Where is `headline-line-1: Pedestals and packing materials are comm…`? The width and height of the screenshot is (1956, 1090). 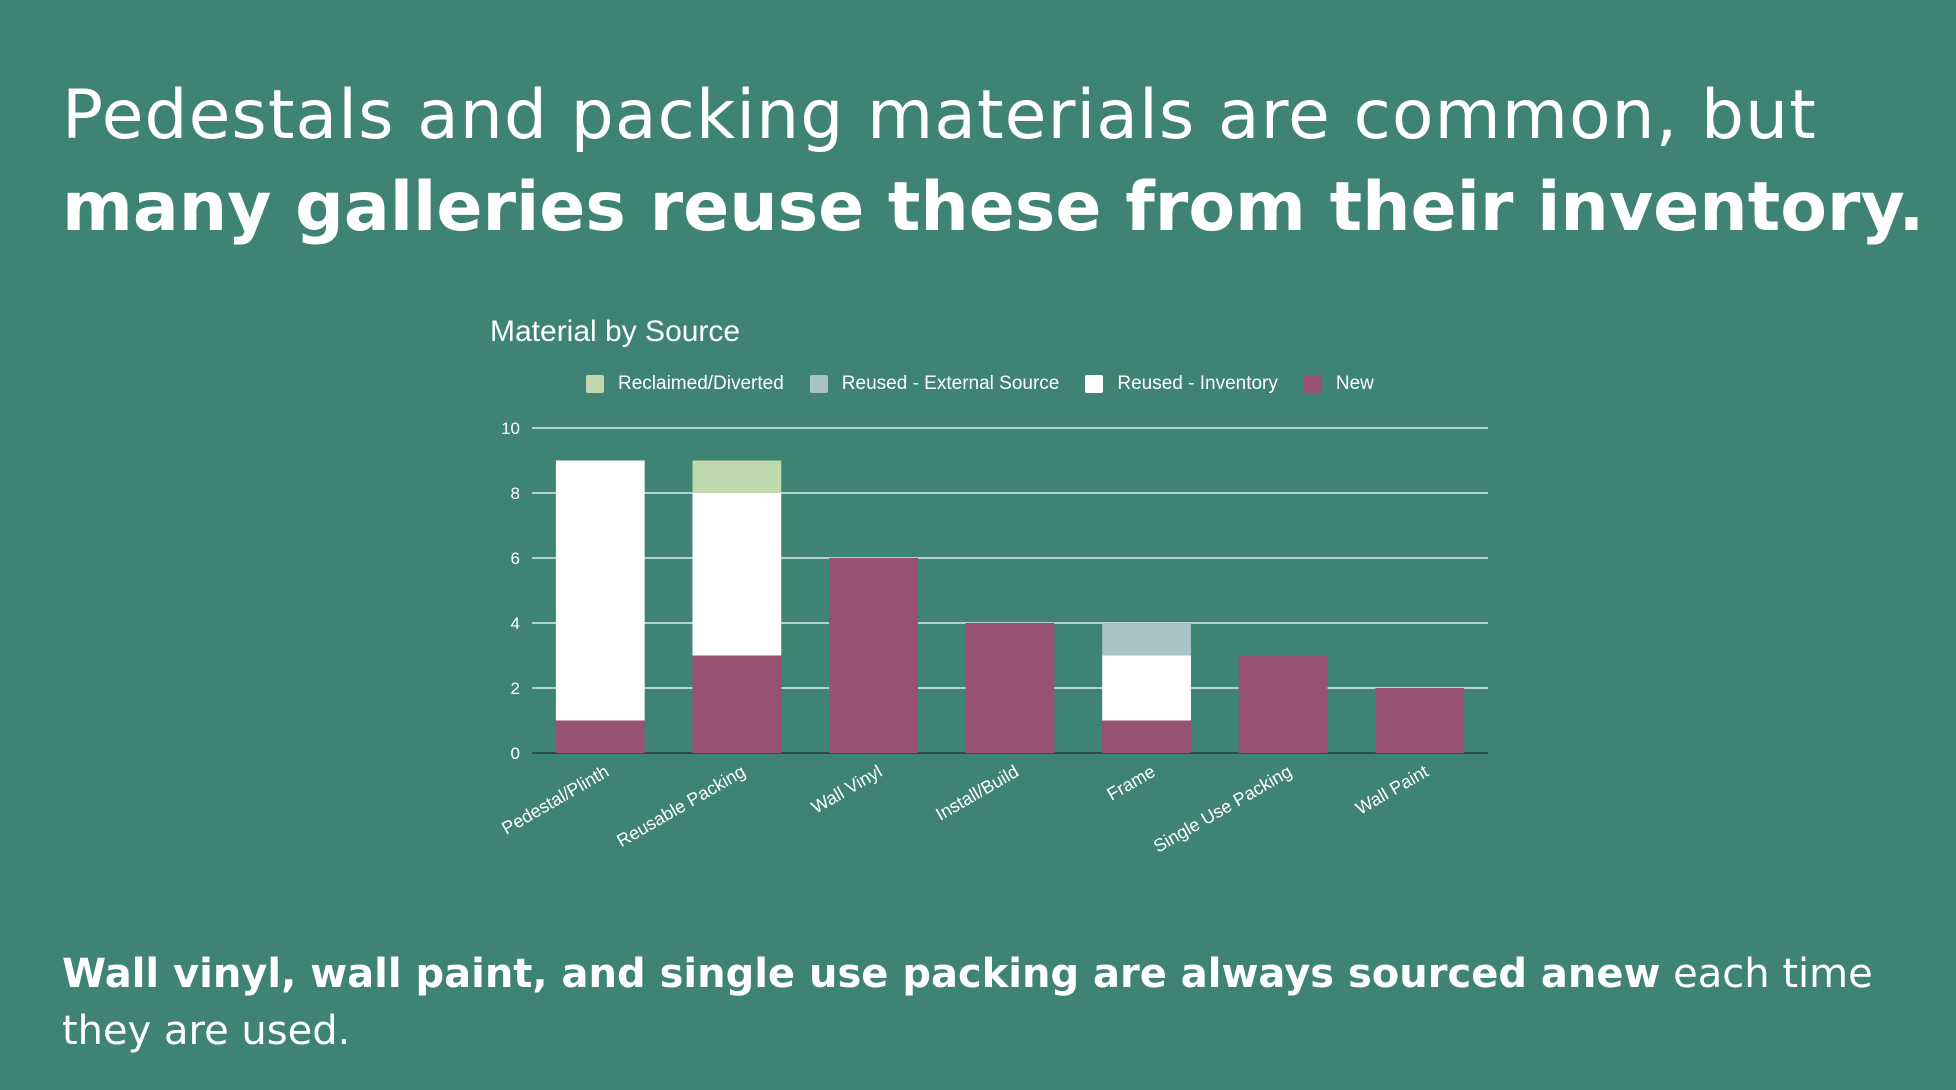 headline-line-1: Pedestals and packing materials are comm… is located at coordinates (939, 115).